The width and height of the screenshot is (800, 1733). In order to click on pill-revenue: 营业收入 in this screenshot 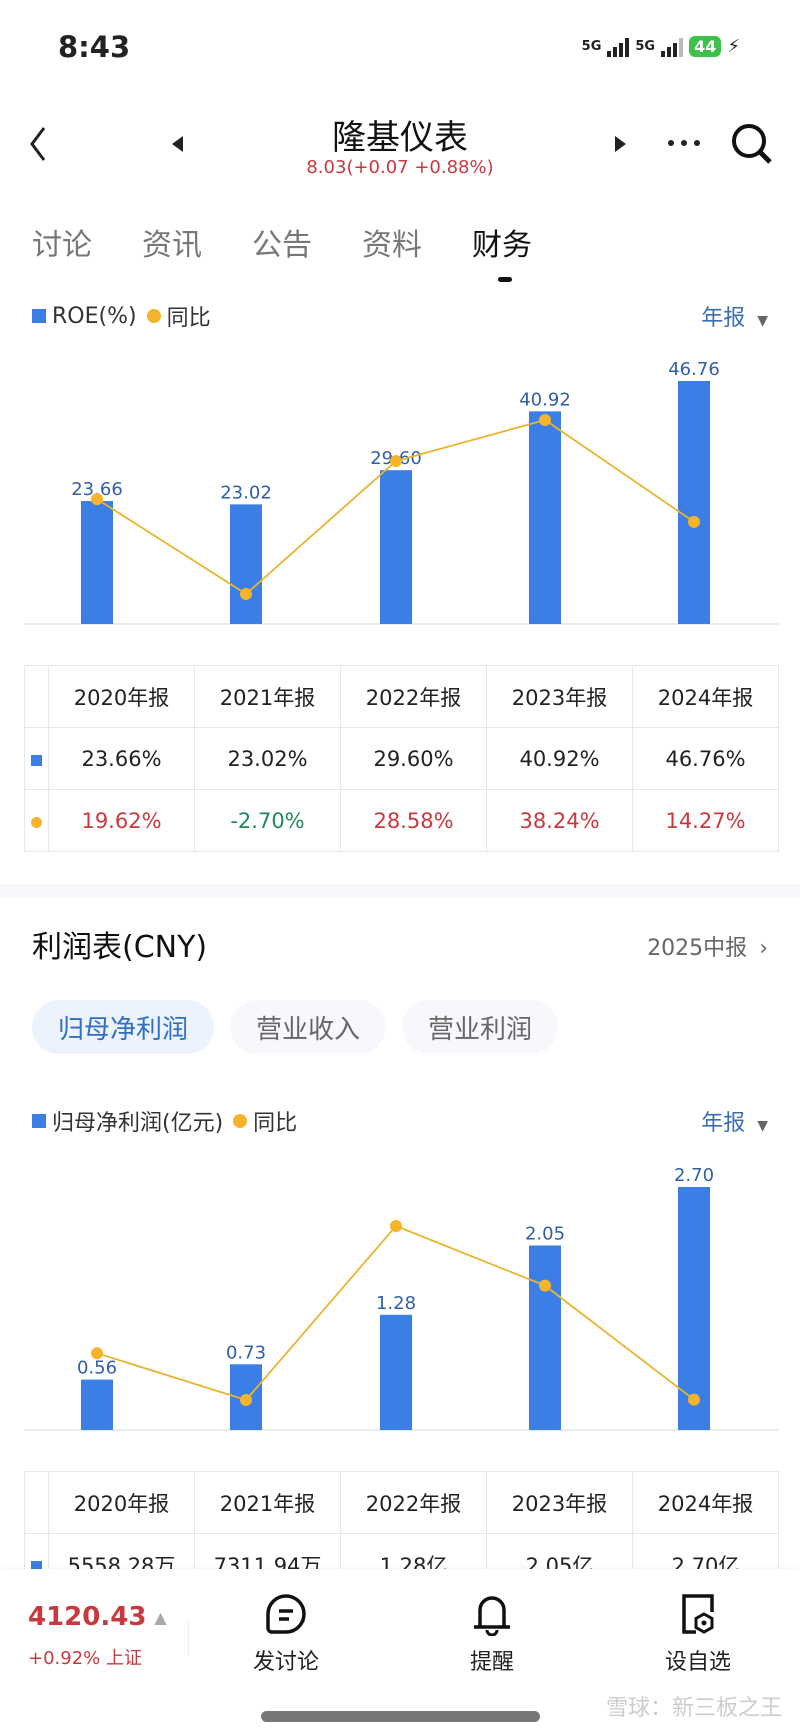, I will do `click(308, 1027)`.